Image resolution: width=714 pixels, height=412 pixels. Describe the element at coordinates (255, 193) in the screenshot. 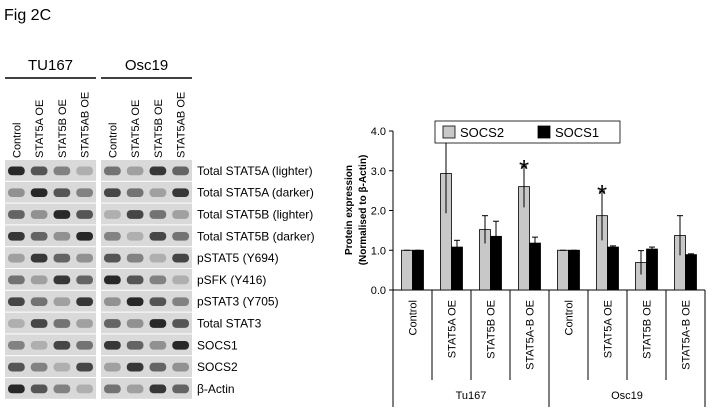

I see `blot-row-label: Total STAT5A (darker)` at that location.